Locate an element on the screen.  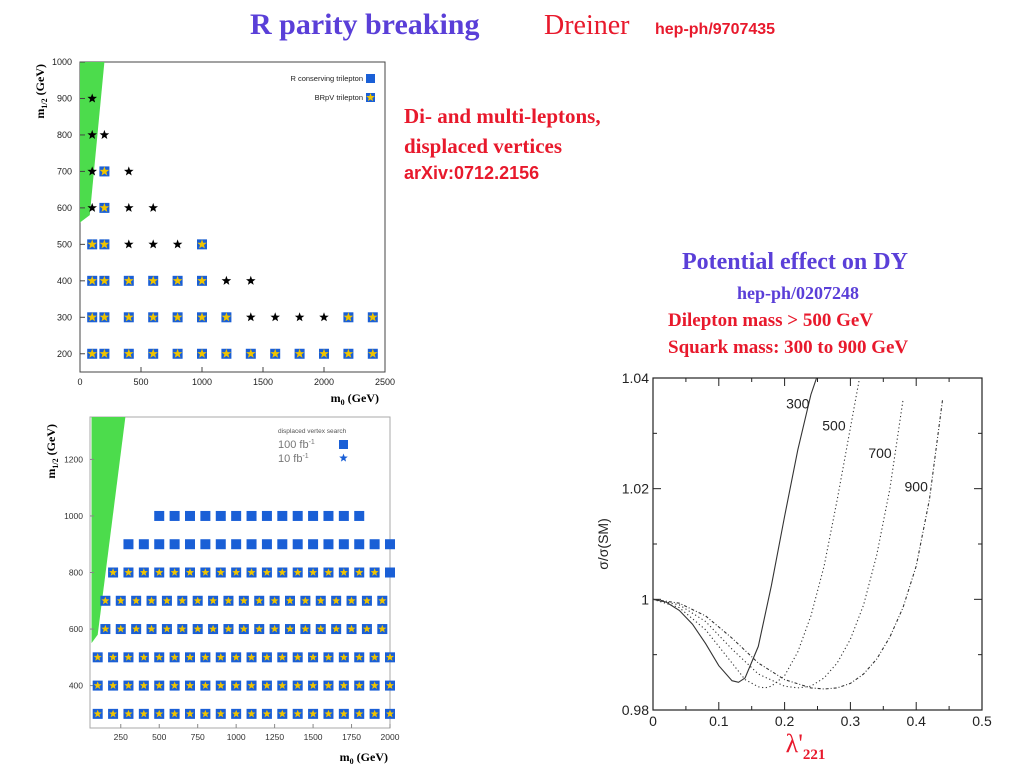
x-tick-label: 750 is located at coordinates (198, 737).